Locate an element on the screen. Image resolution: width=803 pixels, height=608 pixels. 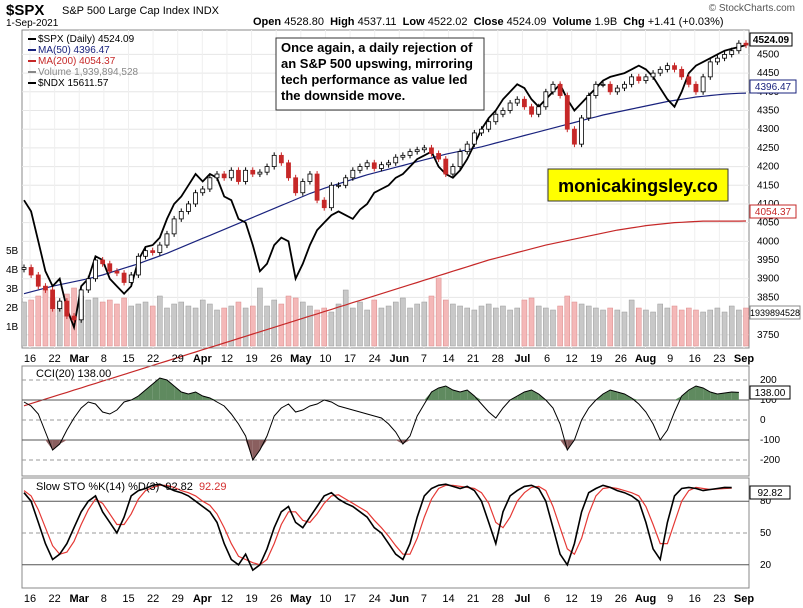
price-x-tick: 14 is located at coordinates (448, 359).